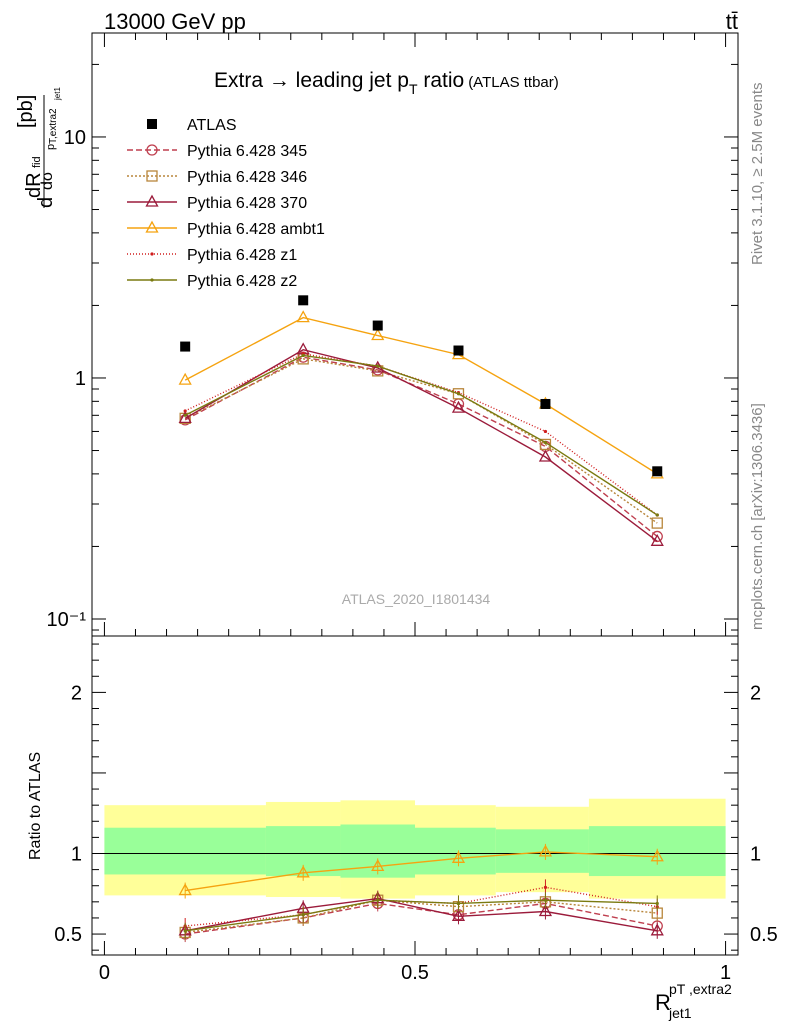 This screenshot has height=1024, width=786. I want to click on ratio-ytick-label-right: 2, so click(755, 693).